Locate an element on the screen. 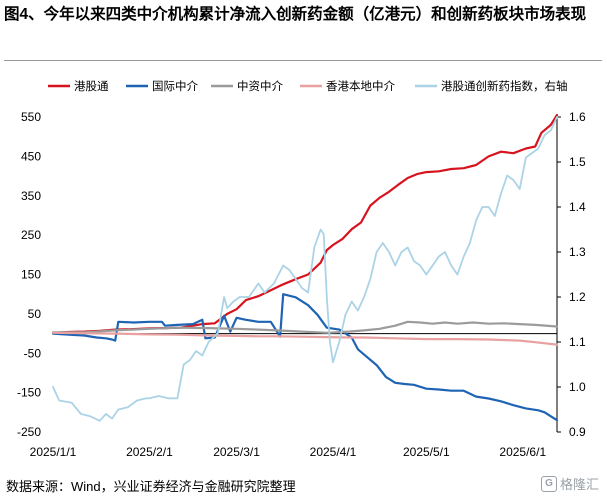 The width and height of the screenshot is (607, 500). x-tick-label: 2025/5/1 is located at coordinates (426, 452).